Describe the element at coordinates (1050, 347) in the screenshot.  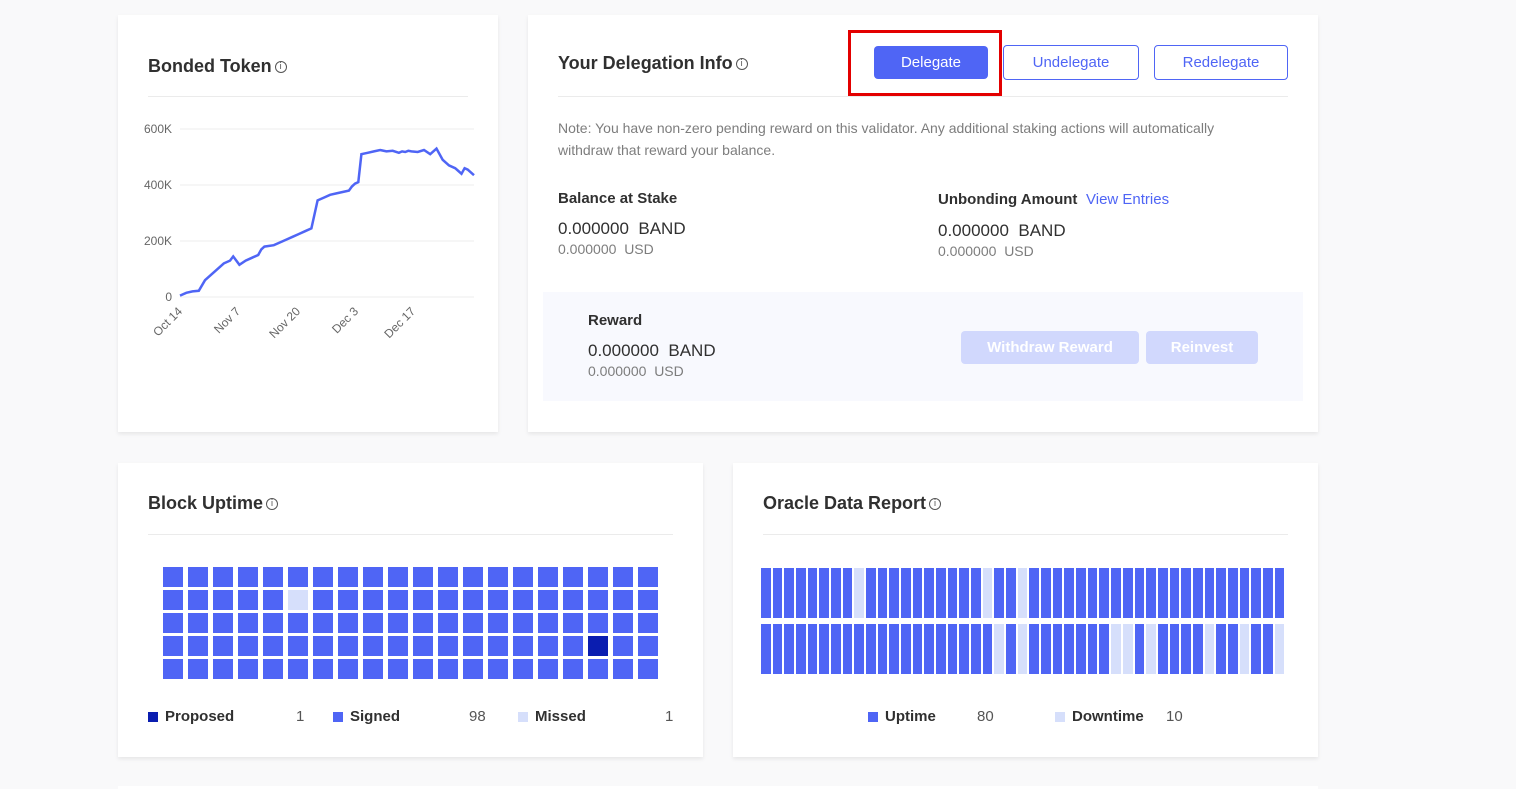
I see `withdraw-reward-button: Withdraw Reward` at that location.